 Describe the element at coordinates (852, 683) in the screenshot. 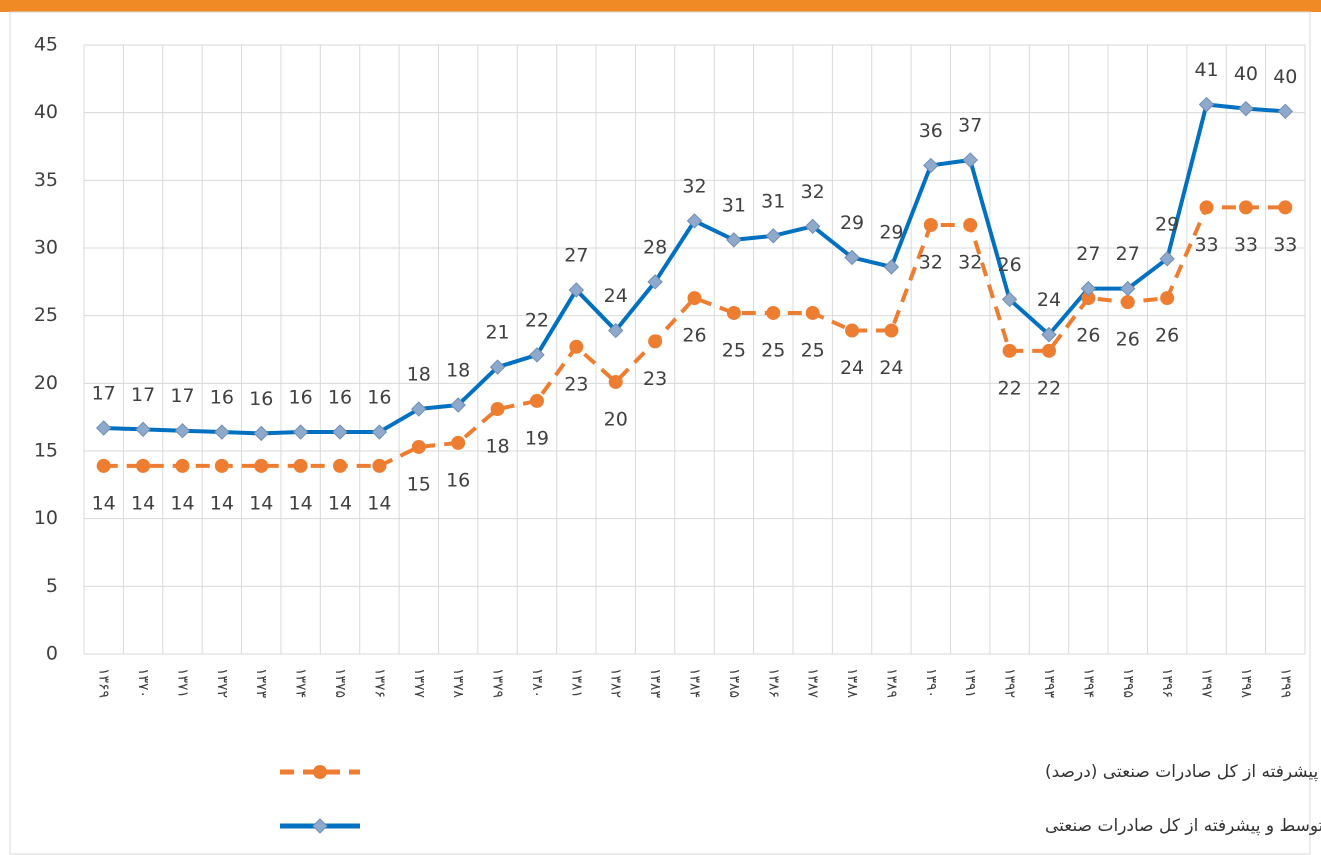

I see `x-tick-label: ۱۳۸۸` at that location.